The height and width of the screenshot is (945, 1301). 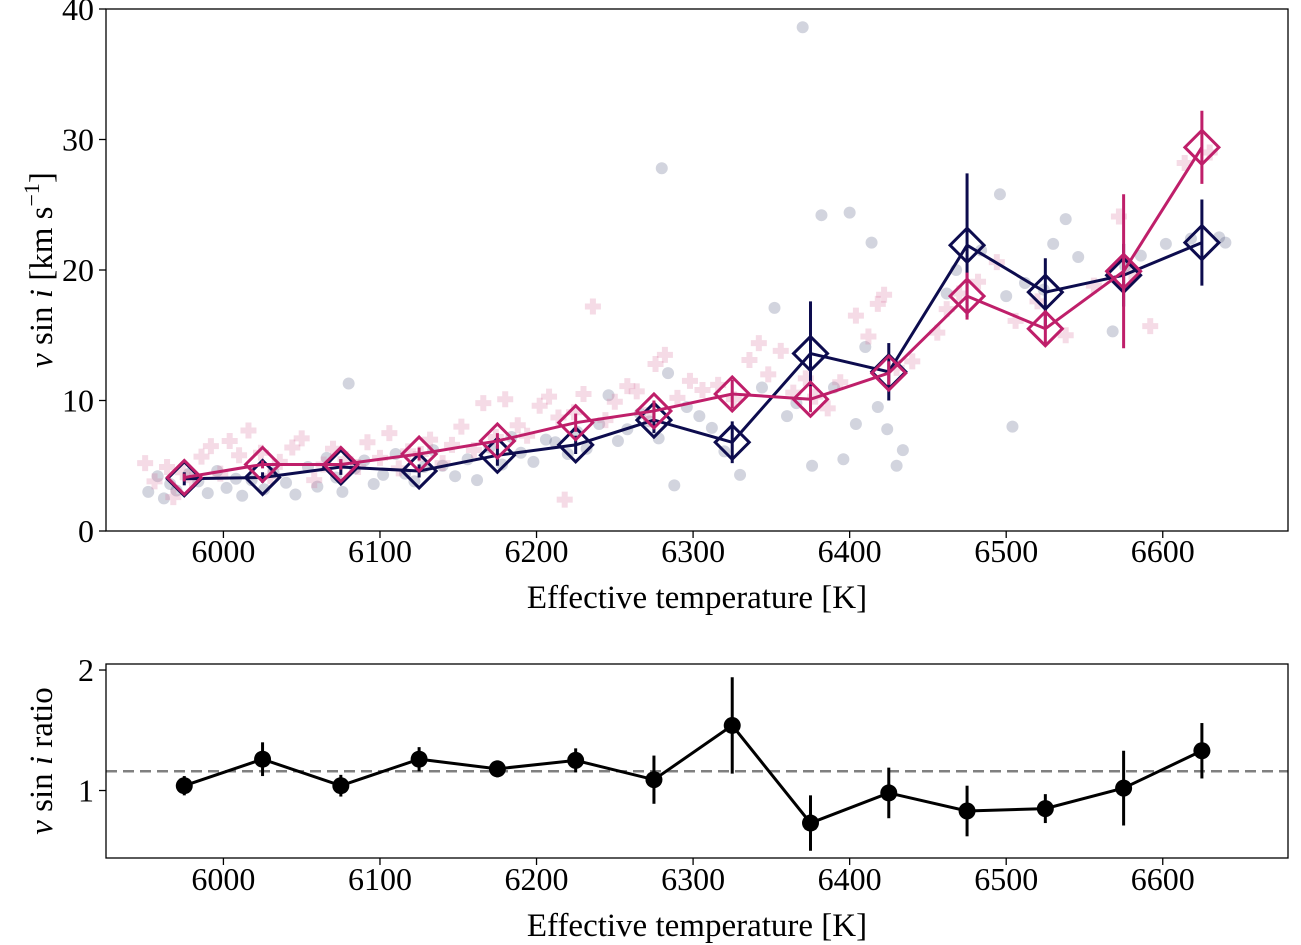 I want to click on ratio-line, so click(x=693, y=774).